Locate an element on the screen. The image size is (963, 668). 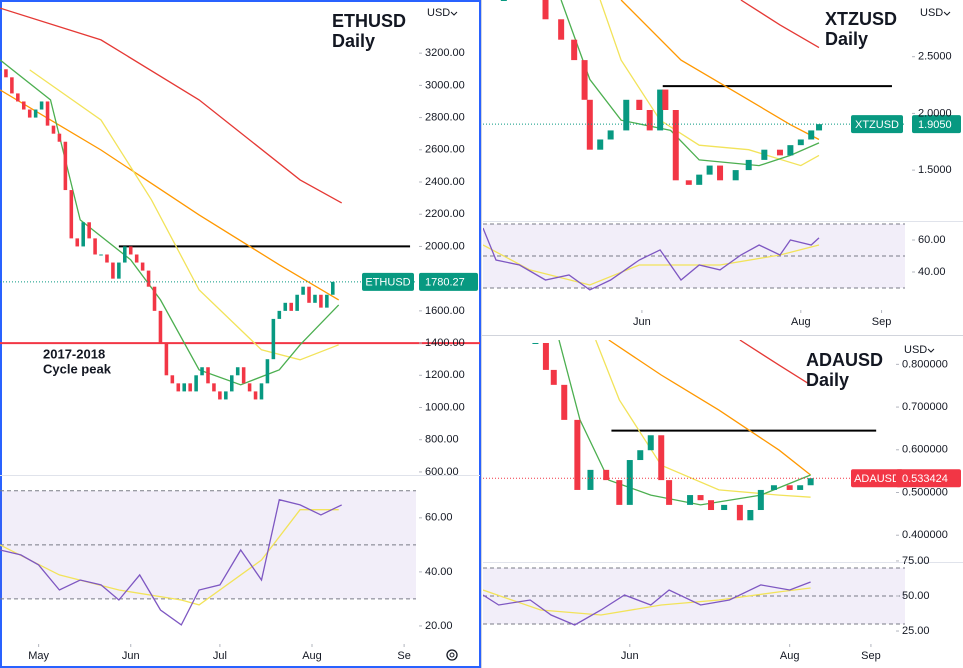
rsi-pane is located at coordinates (647, 603).